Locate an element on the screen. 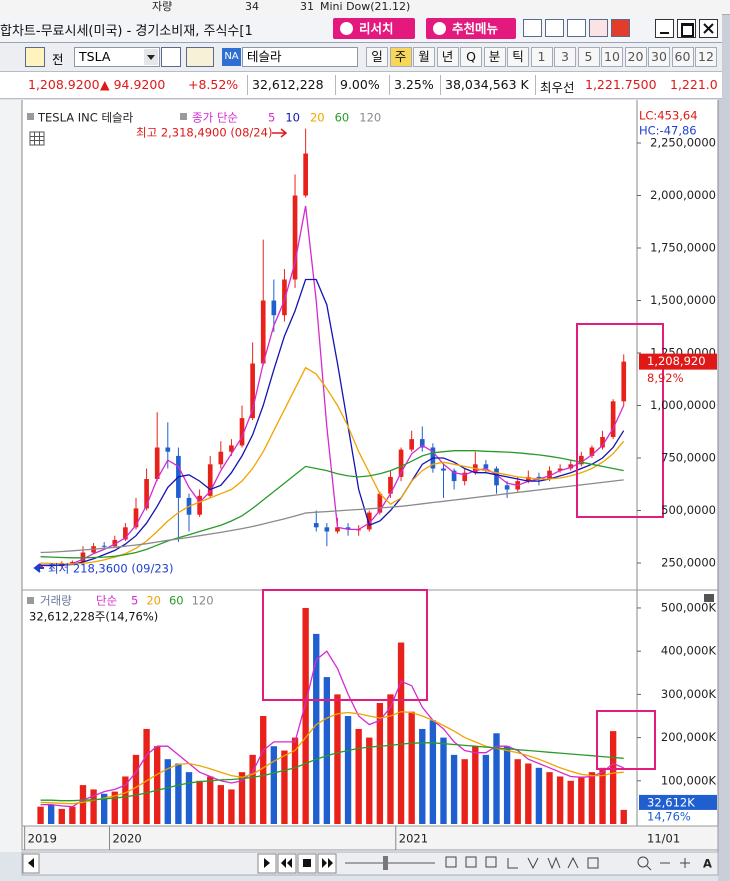  symbol-text: TSLA is located at coordinates (95, 56).